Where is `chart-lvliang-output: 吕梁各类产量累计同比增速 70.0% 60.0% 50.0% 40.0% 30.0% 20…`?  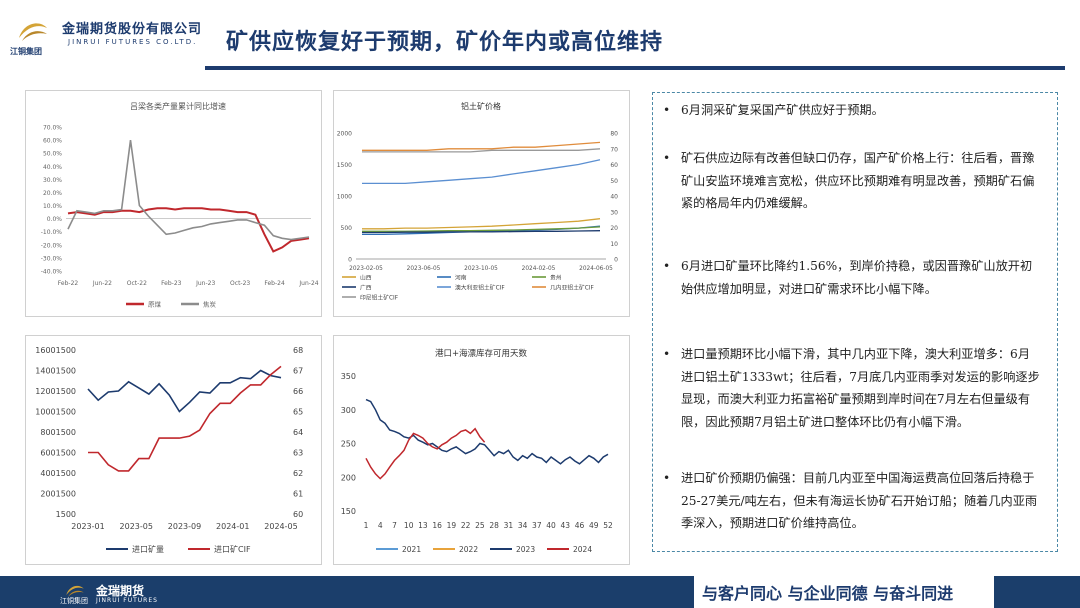 chart-lvliang-output: 吕梁各类产量累计同比增速 70.0% 60.0% 50.0% 40.0% 30.0% 20… is located at coordinates (173, 203).